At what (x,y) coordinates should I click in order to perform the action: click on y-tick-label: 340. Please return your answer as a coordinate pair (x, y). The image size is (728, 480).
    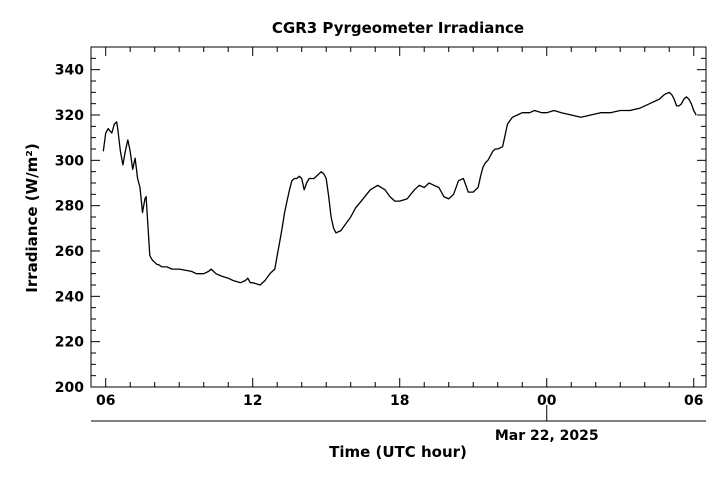
    Looking at the image, I should click on (69, 71).